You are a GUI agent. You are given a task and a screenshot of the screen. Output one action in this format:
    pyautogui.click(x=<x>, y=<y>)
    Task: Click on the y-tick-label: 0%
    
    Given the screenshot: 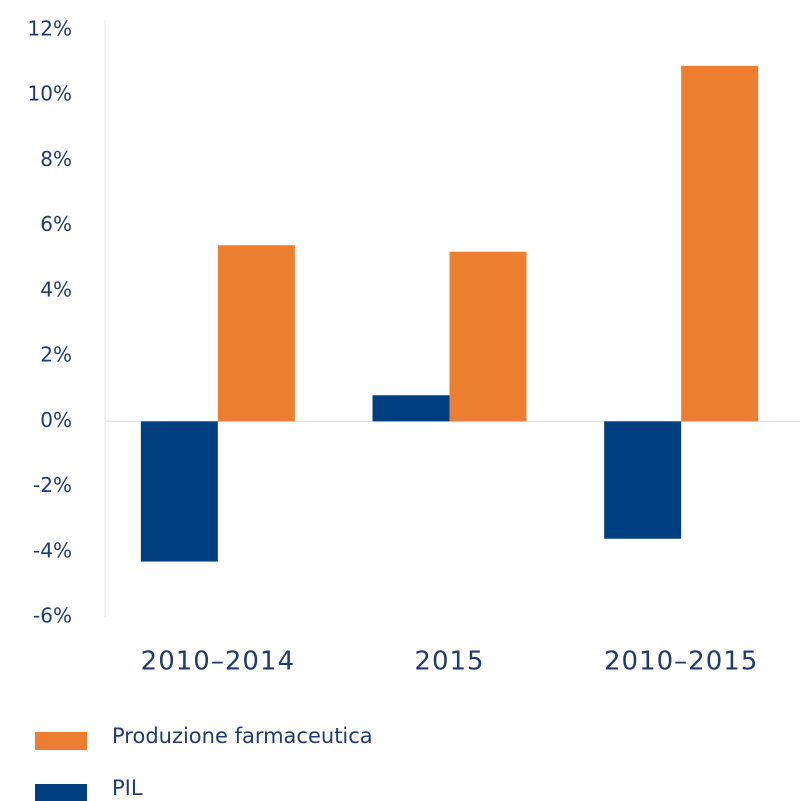 What is the action you would take?
    pyautogui.click(x=56, y=420)
    